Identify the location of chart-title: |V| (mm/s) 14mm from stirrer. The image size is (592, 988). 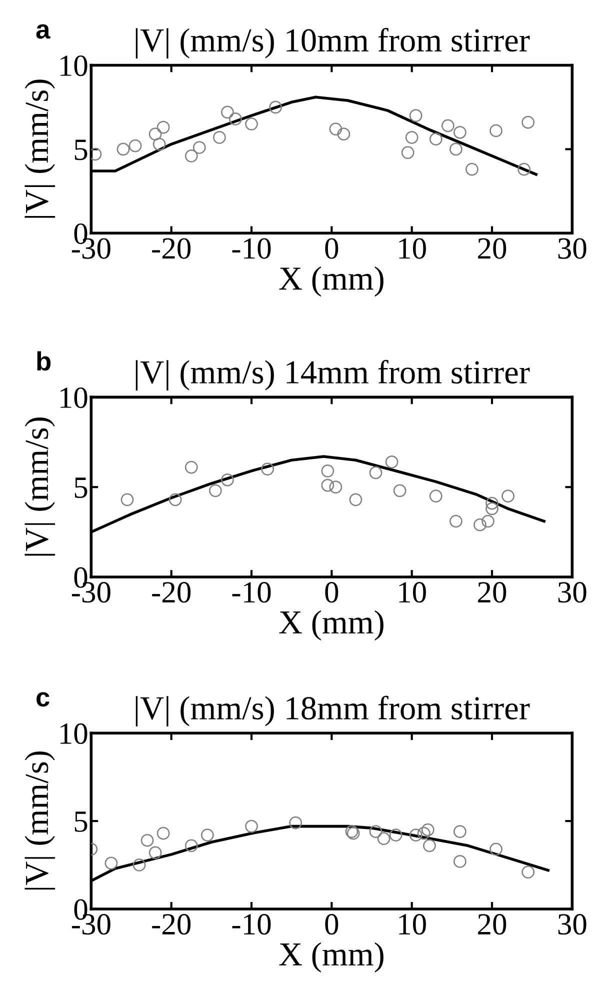
(333, 375).